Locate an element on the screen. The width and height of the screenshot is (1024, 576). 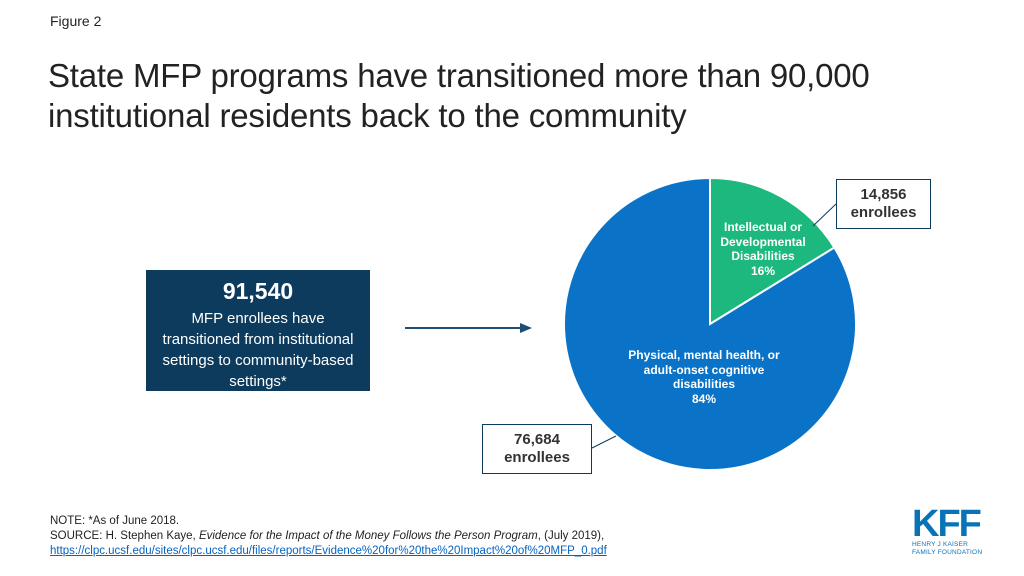
pie-chart is located at coordinates (710, 323).